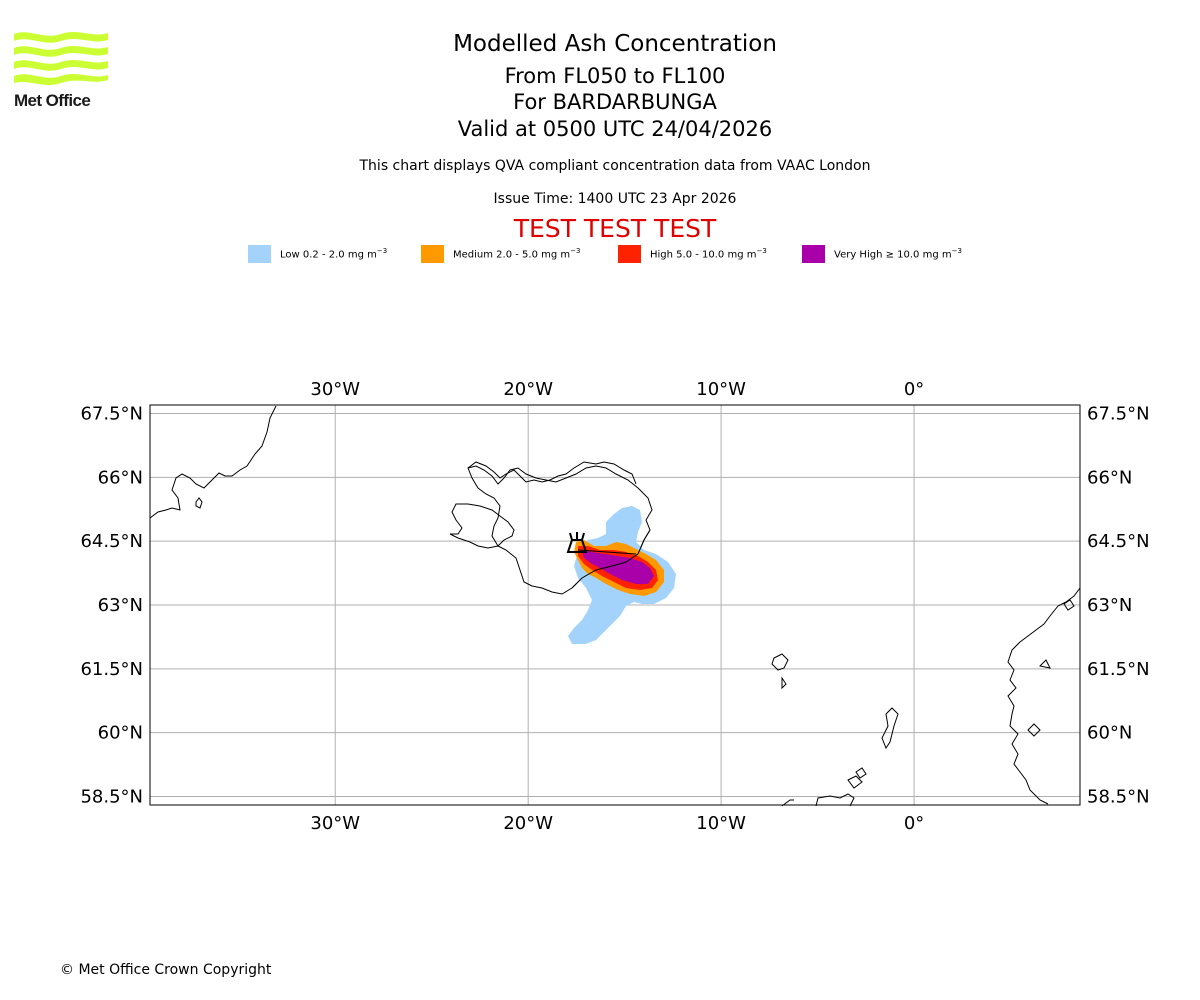  Describe the element at coordinates (615, 129) in the screenshot. I see `valid-time: Valid at 0500 UTC 24/04/2026` at that location.